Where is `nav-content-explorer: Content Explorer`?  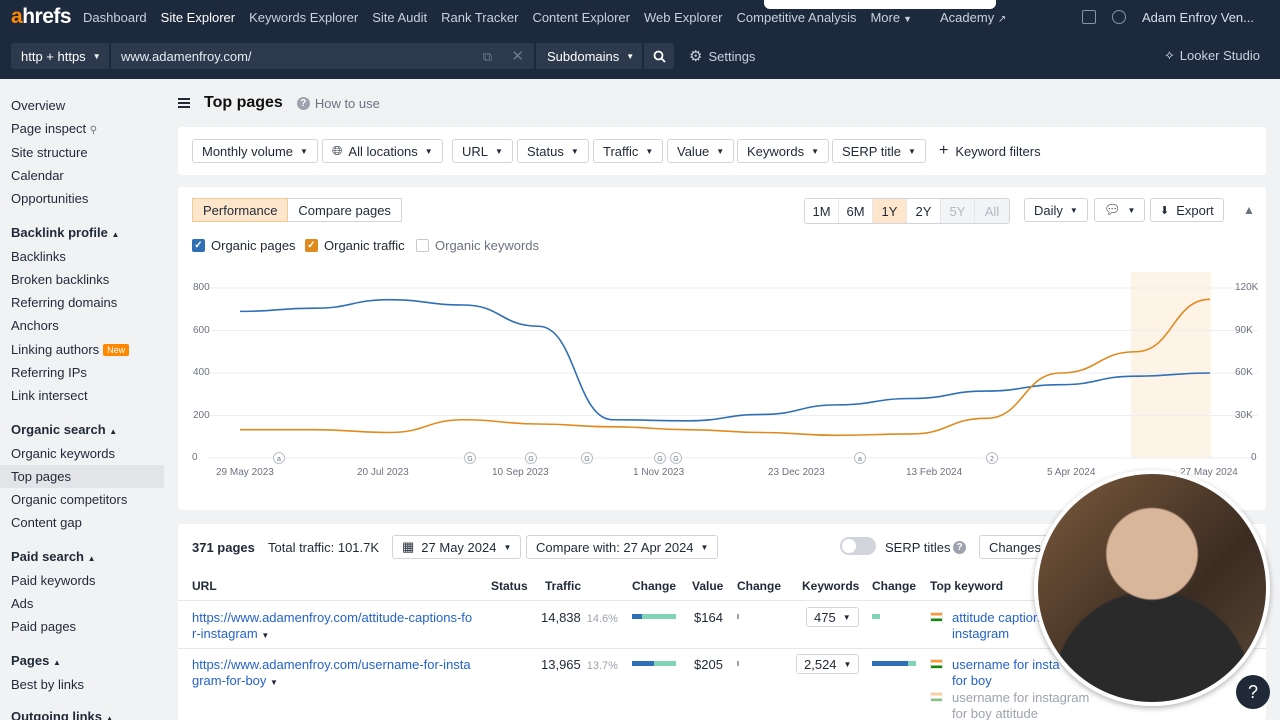
nav-content-explorer: Content Explorer is located at coordinates (581, 17).